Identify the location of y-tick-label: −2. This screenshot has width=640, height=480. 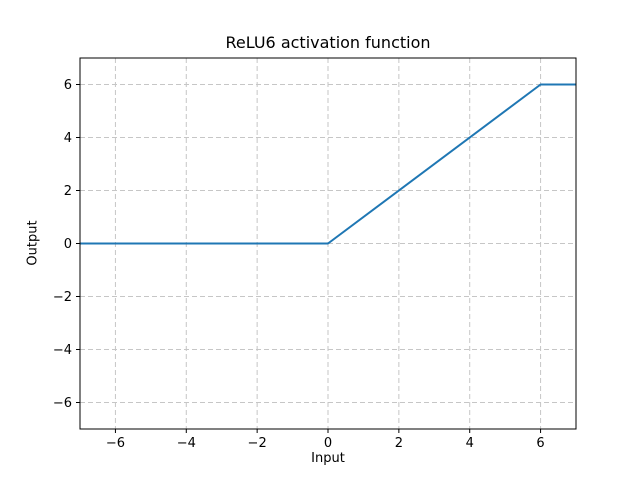
(62, 297).